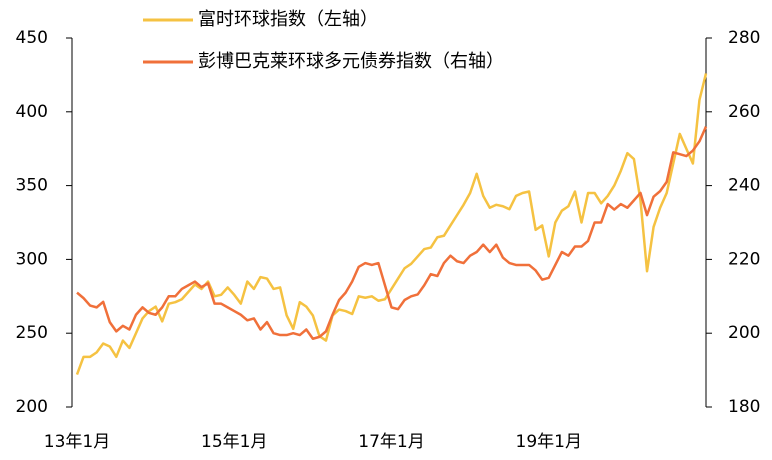  Describe the element at coordinates (744, 112) in the screenshot. I see `y2-tick-label: 260` at that location.